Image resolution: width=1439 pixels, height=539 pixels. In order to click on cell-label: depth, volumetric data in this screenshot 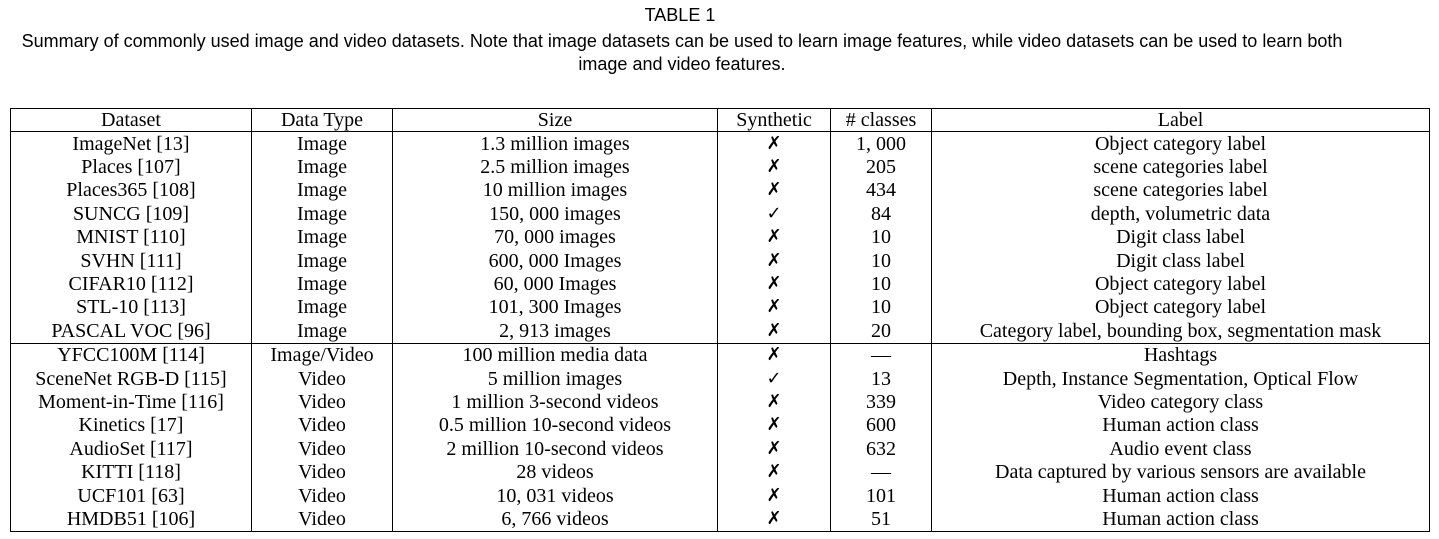, I will do `click(1180, 214)`.